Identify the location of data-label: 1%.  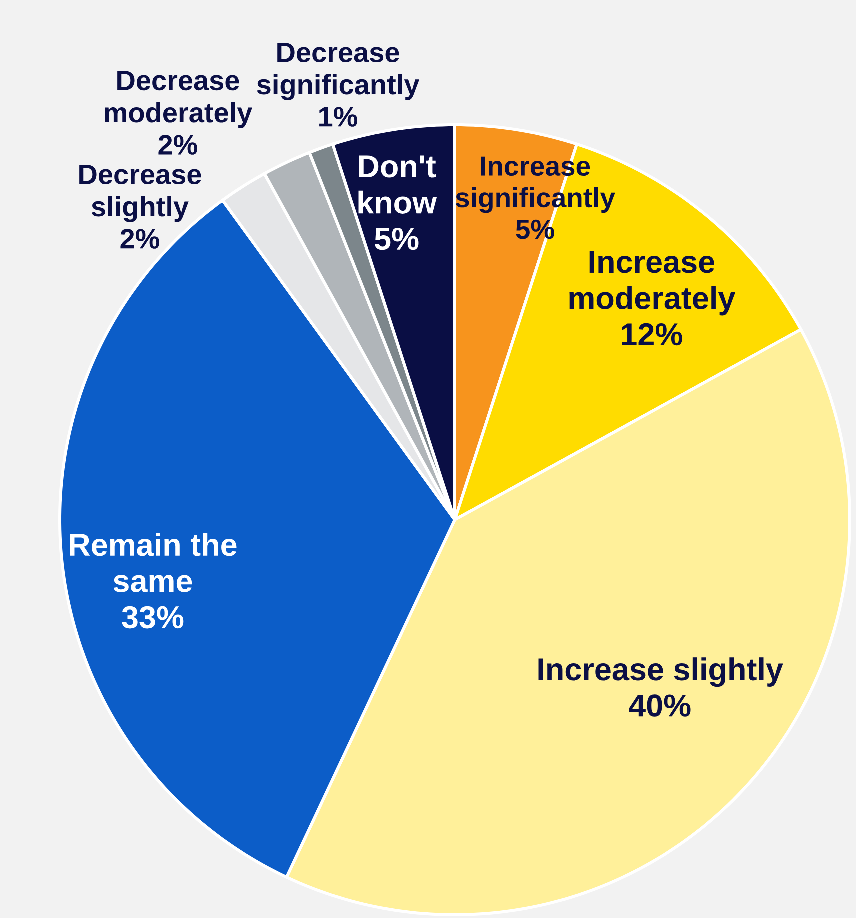
(339, 117).